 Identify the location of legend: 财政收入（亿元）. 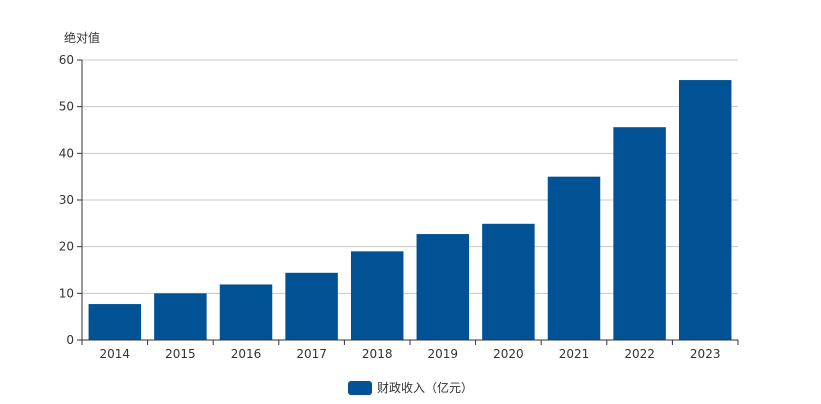
(410, 387).